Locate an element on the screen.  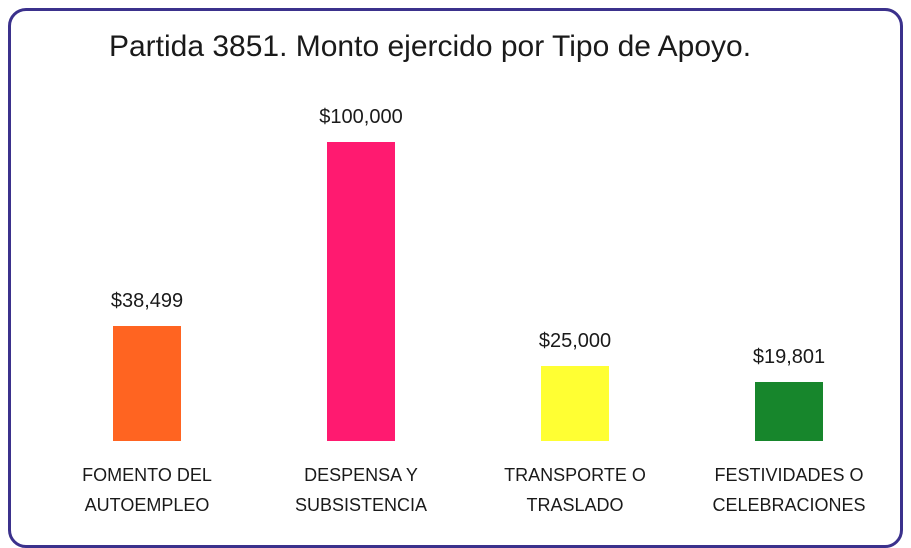
x-tick-label: FOMENTO DEL AUTOEMPLEO is located at coordinates (147, 490).